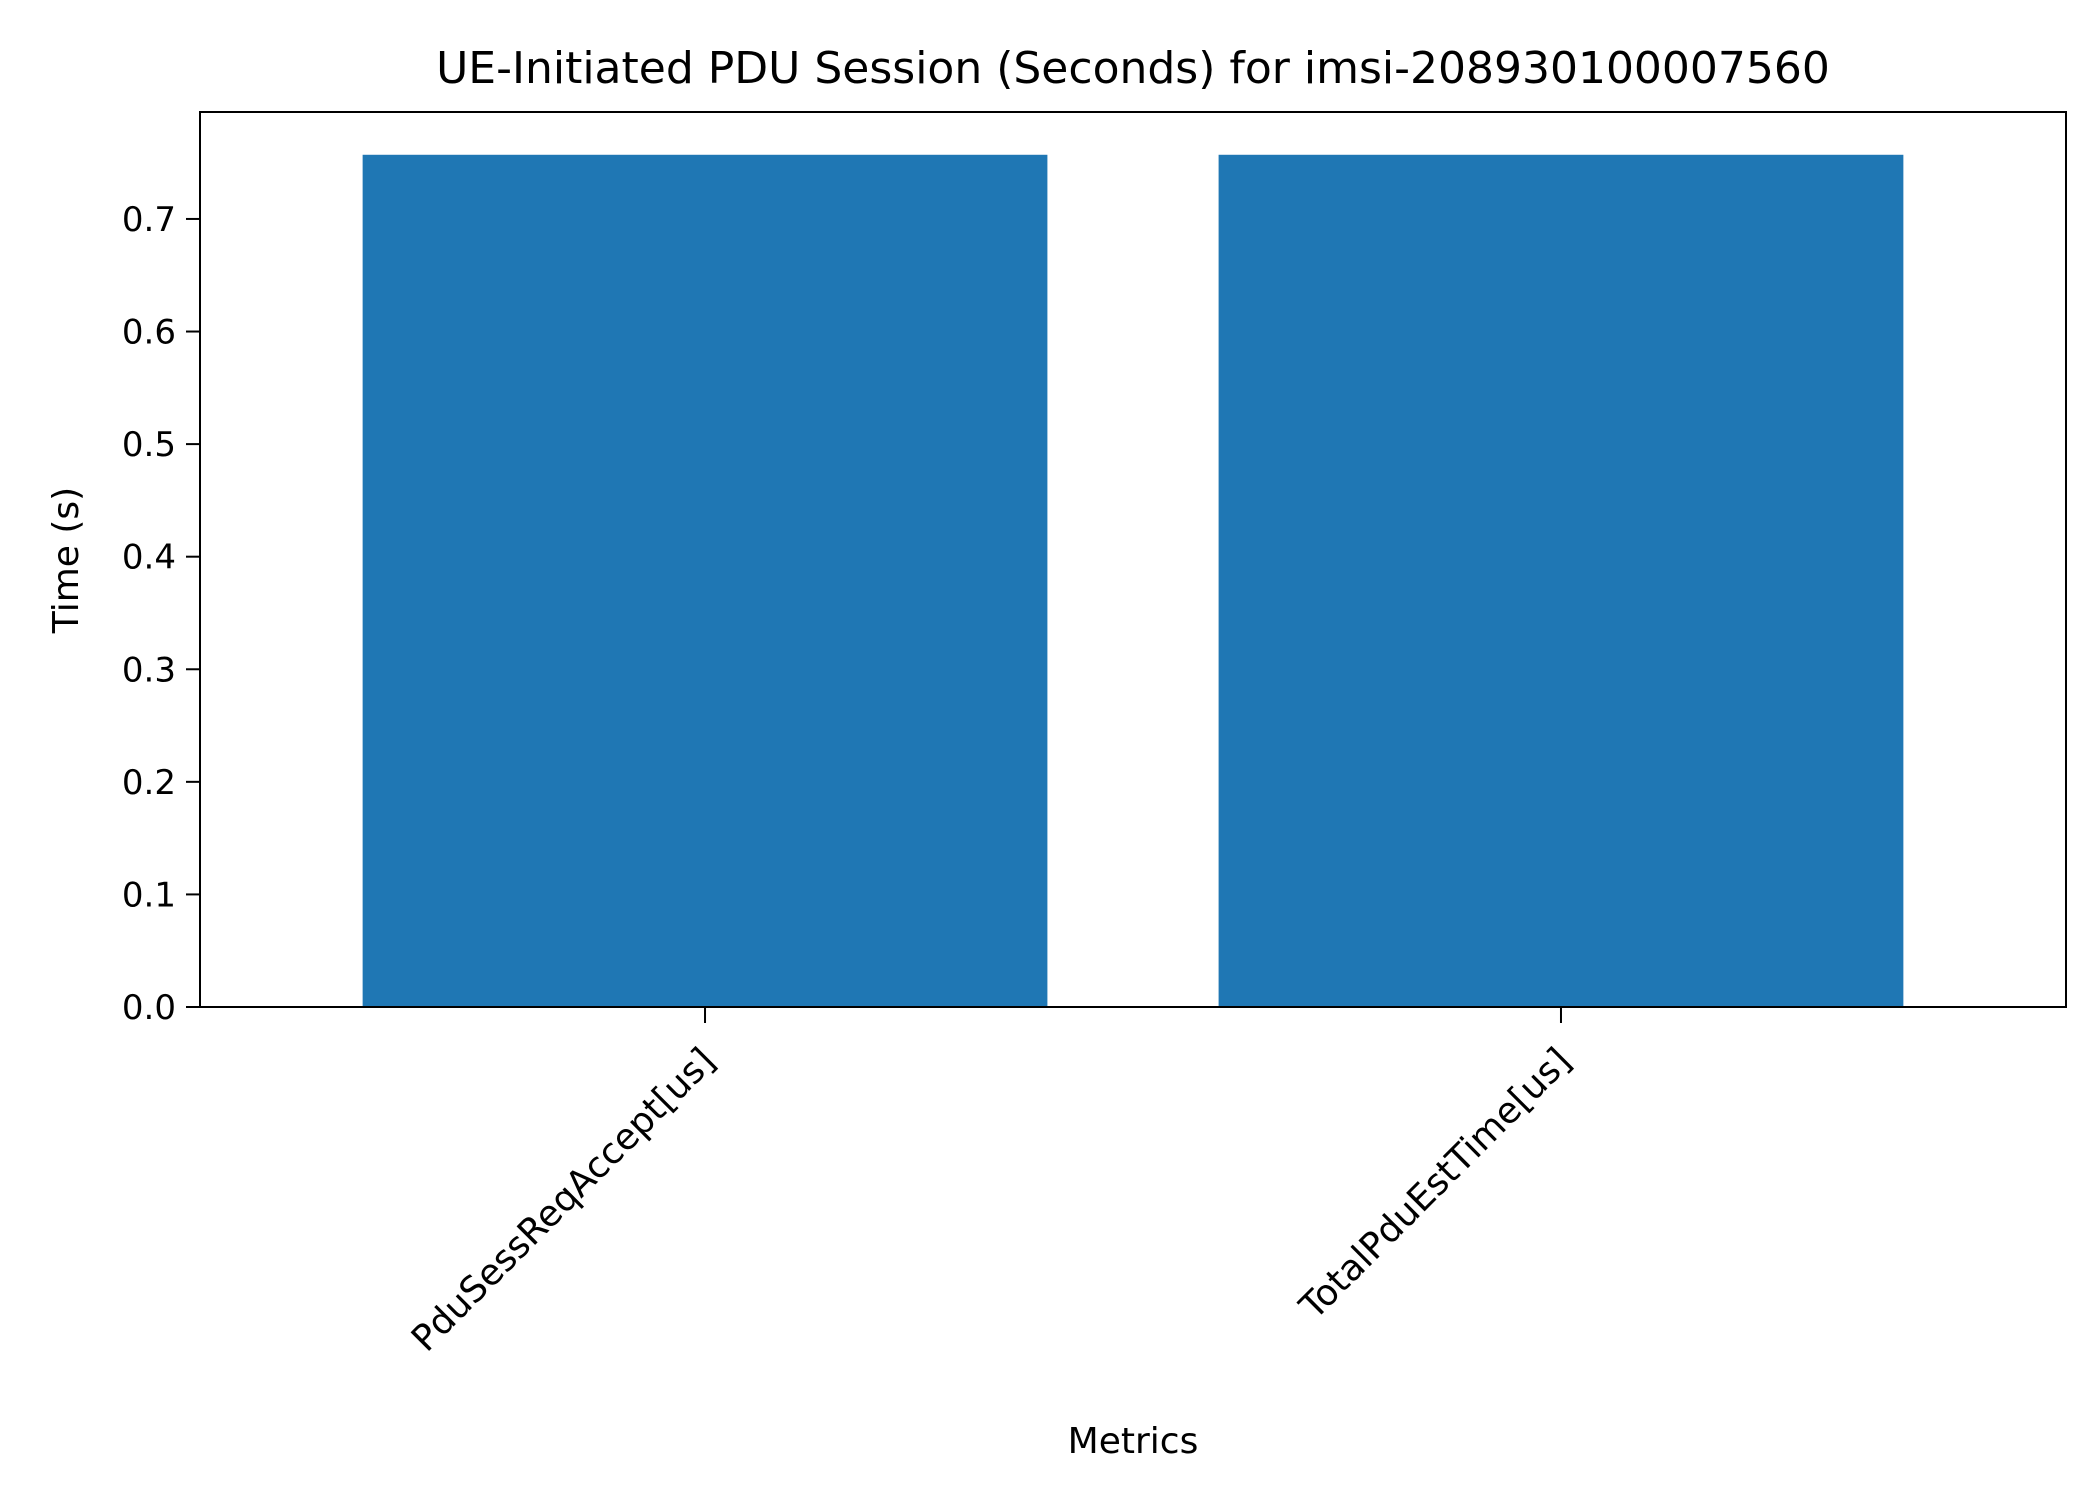 The width and height of the screenshot is (2100, 1500). What do you see at coordinates (149, 333) in the screenshot?
I see `y-tick-label-7: 0.6` at bounding box center [149, 333].